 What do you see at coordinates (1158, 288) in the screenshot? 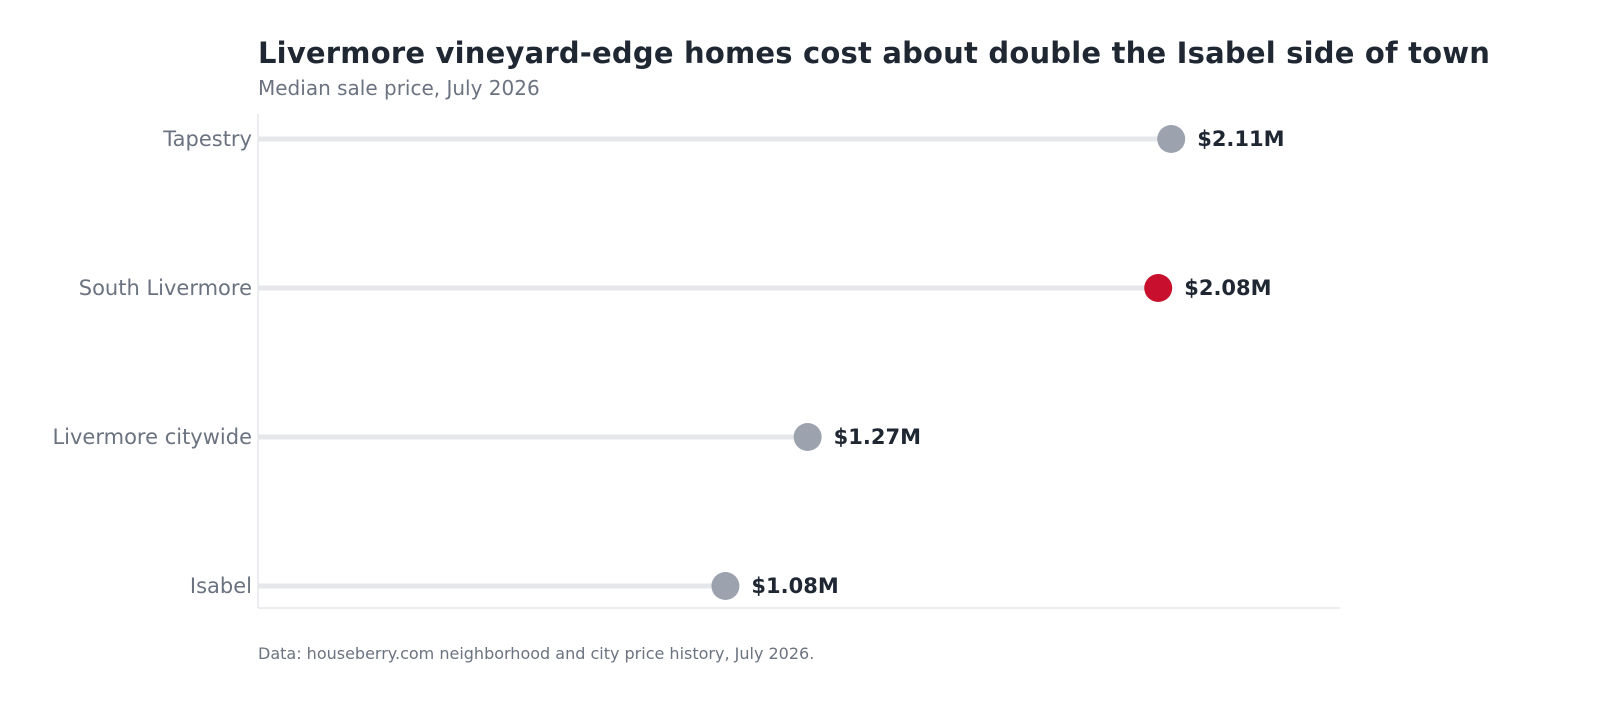
I see `lollipop-point-highlight` at bounding box center [1158, 288].